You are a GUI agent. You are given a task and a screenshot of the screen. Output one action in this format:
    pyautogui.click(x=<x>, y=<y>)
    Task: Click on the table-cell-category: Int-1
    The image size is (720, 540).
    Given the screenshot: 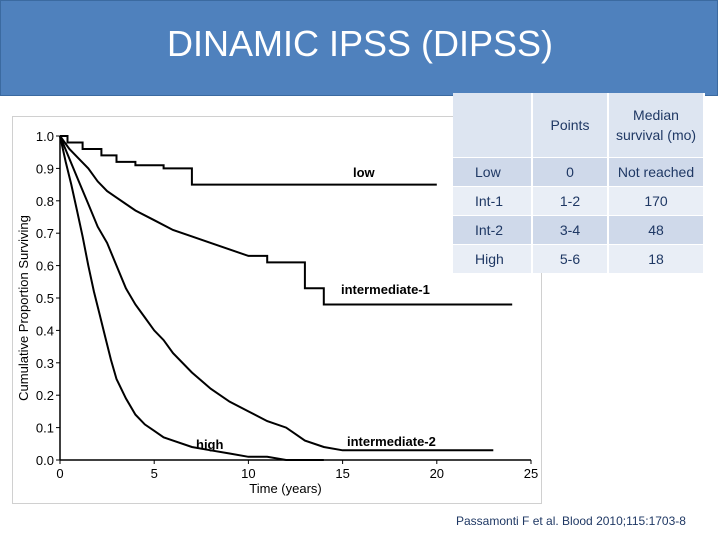 What is the action you would take?
    pyautogui.click(x=493, y=201)
    